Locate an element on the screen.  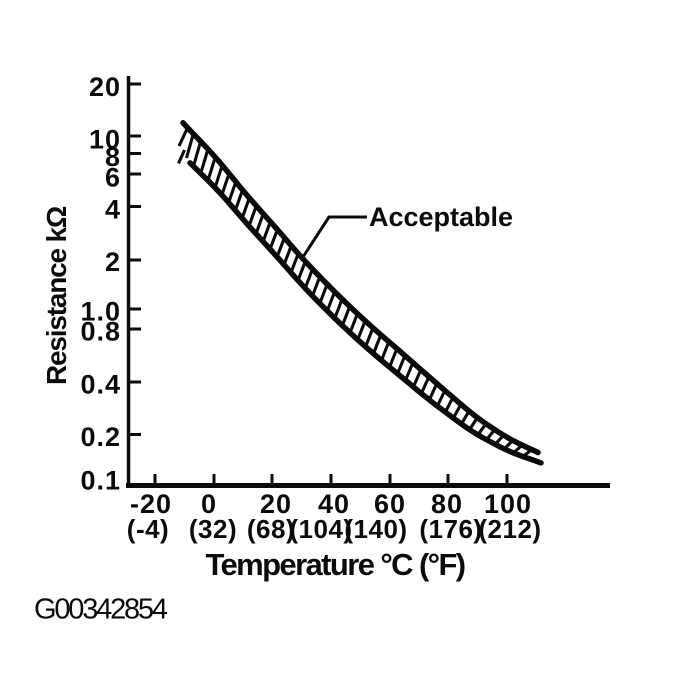
svg-text: G00342854 is located at coordinates (101, 610).